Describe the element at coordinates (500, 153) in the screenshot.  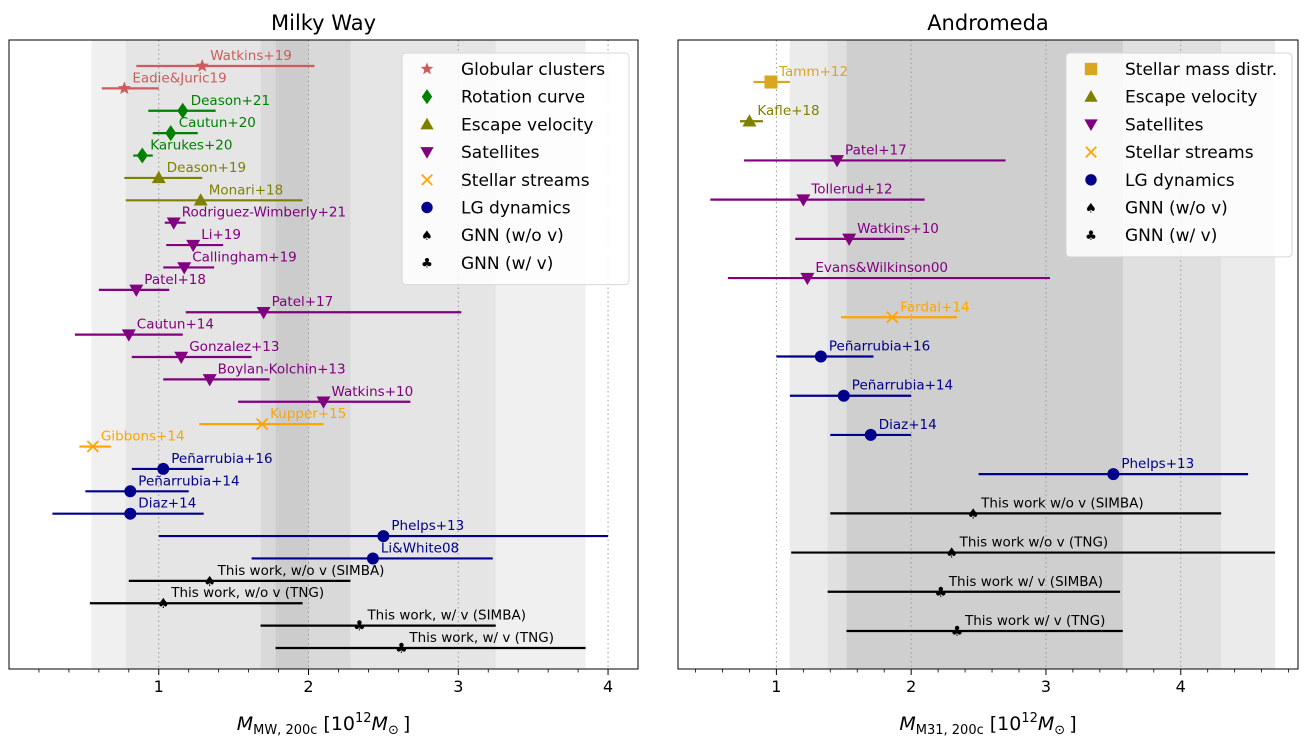
I see `legend-label: Satellites` at that location.